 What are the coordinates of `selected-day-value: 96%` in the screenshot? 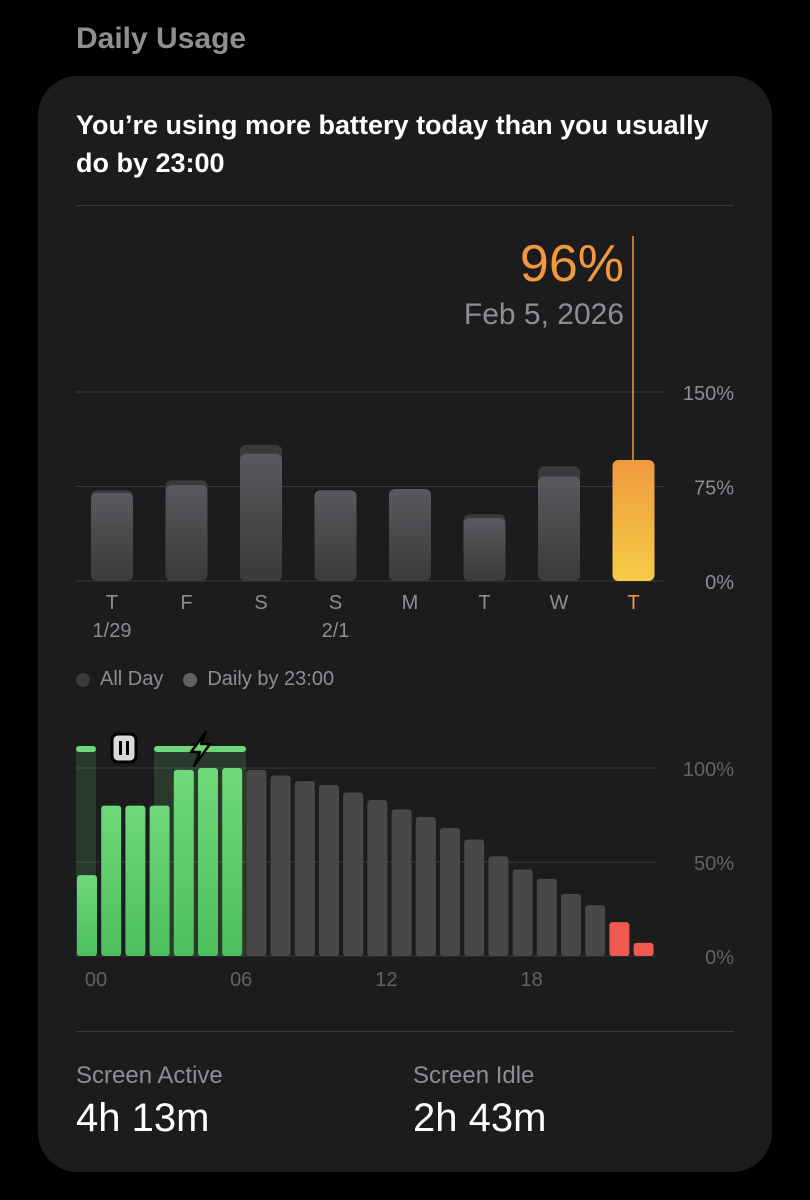 It's located at (571, 264).